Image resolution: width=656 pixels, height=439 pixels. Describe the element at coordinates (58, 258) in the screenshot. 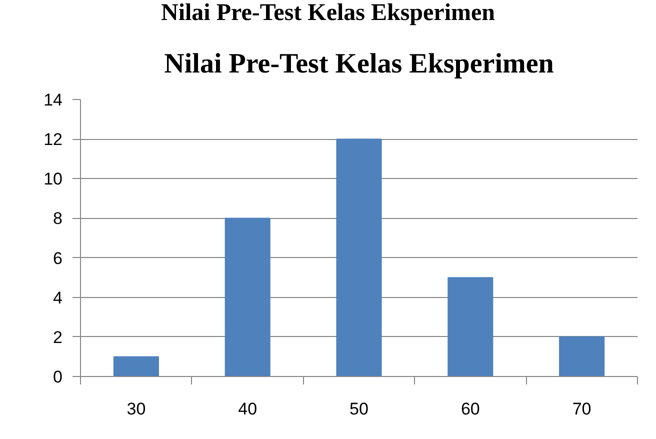

I see `y-tick-label: 6` at that location.